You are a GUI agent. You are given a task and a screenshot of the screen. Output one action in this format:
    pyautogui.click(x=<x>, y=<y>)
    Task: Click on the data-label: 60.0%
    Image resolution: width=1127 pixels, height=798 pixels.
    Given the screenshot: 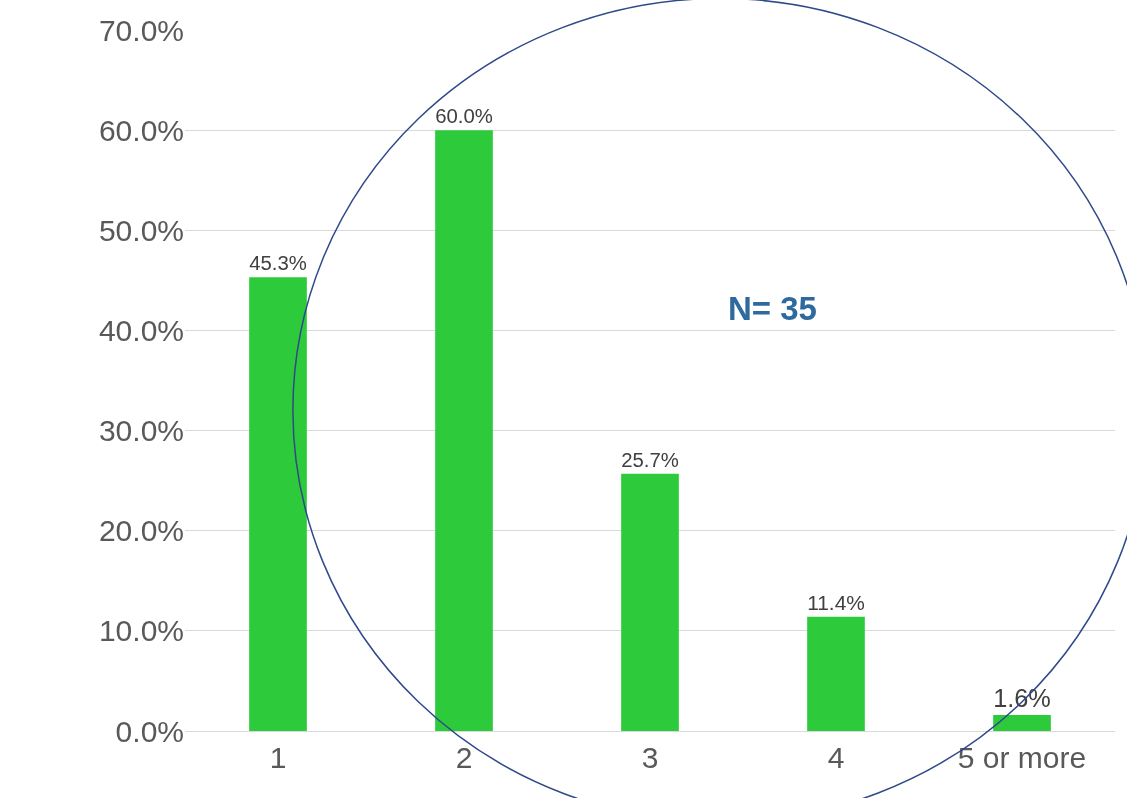 What is the action you would take?
    pyautogui.click(x=464, y=116)
    